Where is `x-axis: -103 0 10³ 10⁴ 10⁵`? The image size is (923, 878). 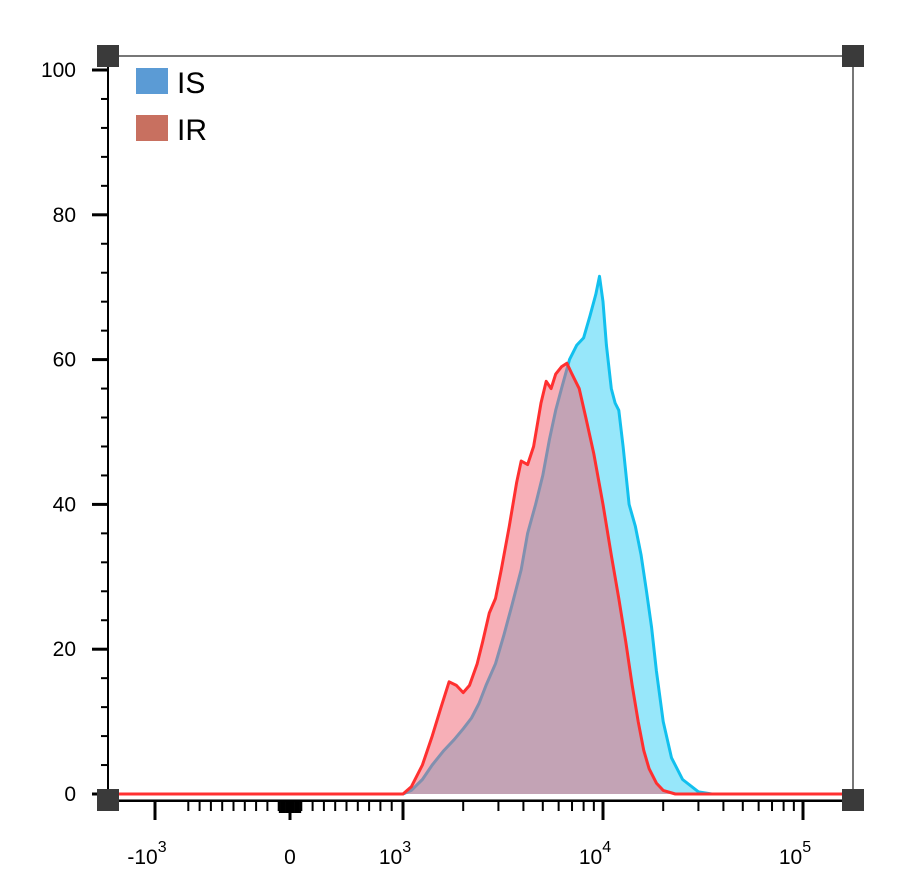
x-axis: -103 0 10³ 10⁴ 10⁵ is located at coordinates (480, 834).